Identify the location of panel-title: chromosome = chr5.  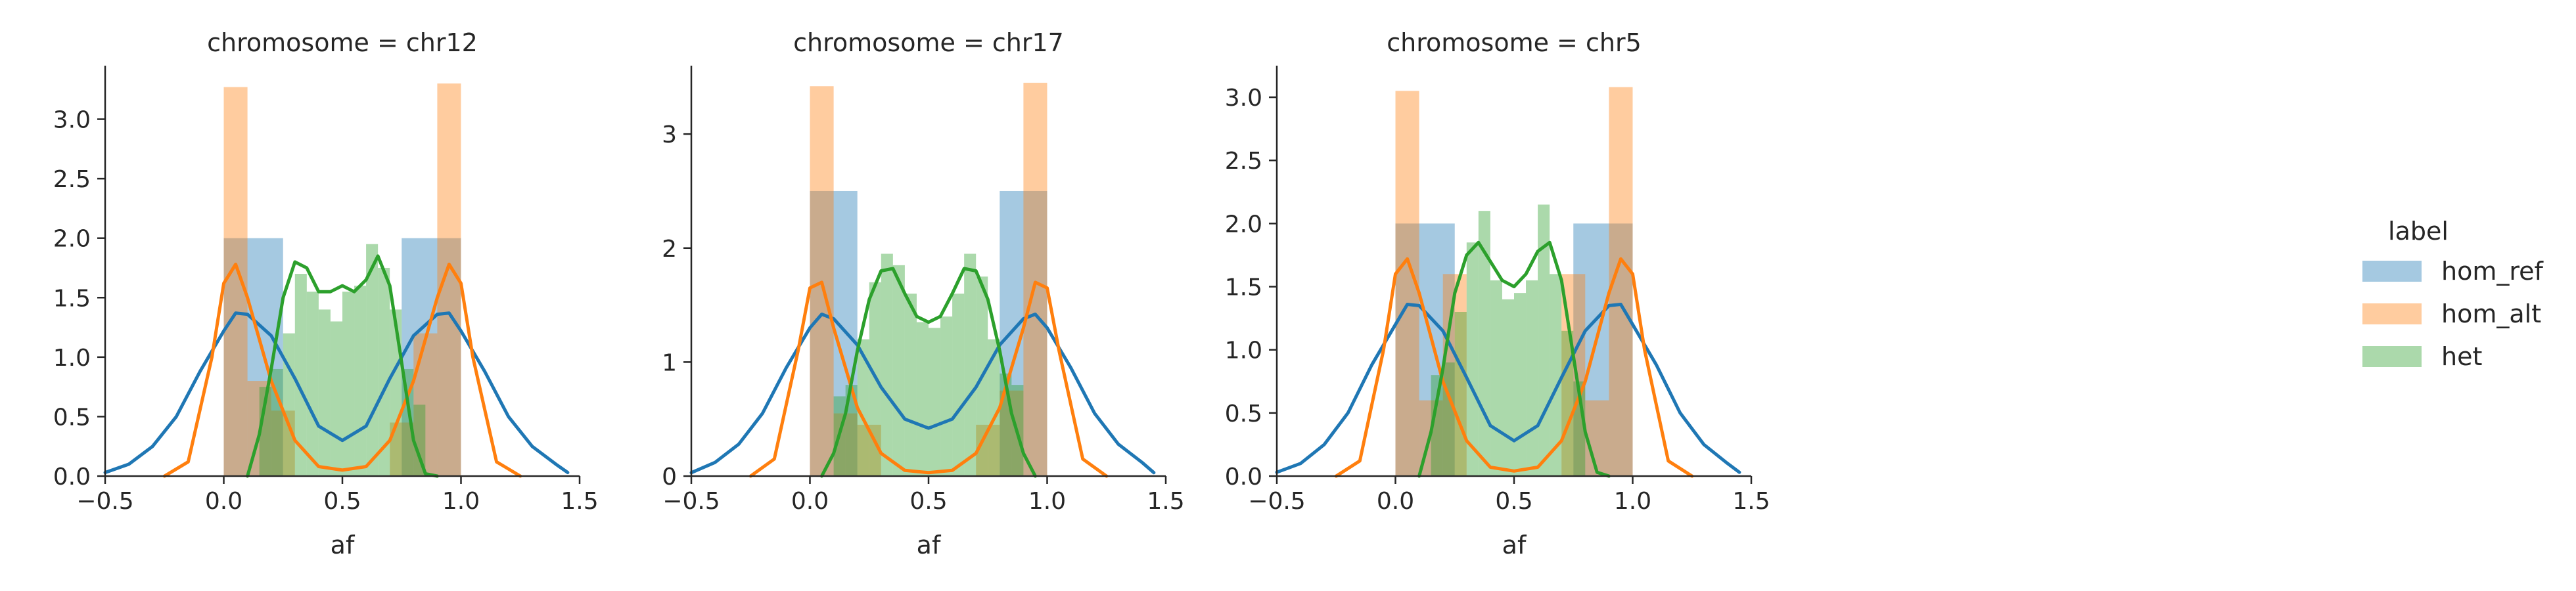
(1515, 42).